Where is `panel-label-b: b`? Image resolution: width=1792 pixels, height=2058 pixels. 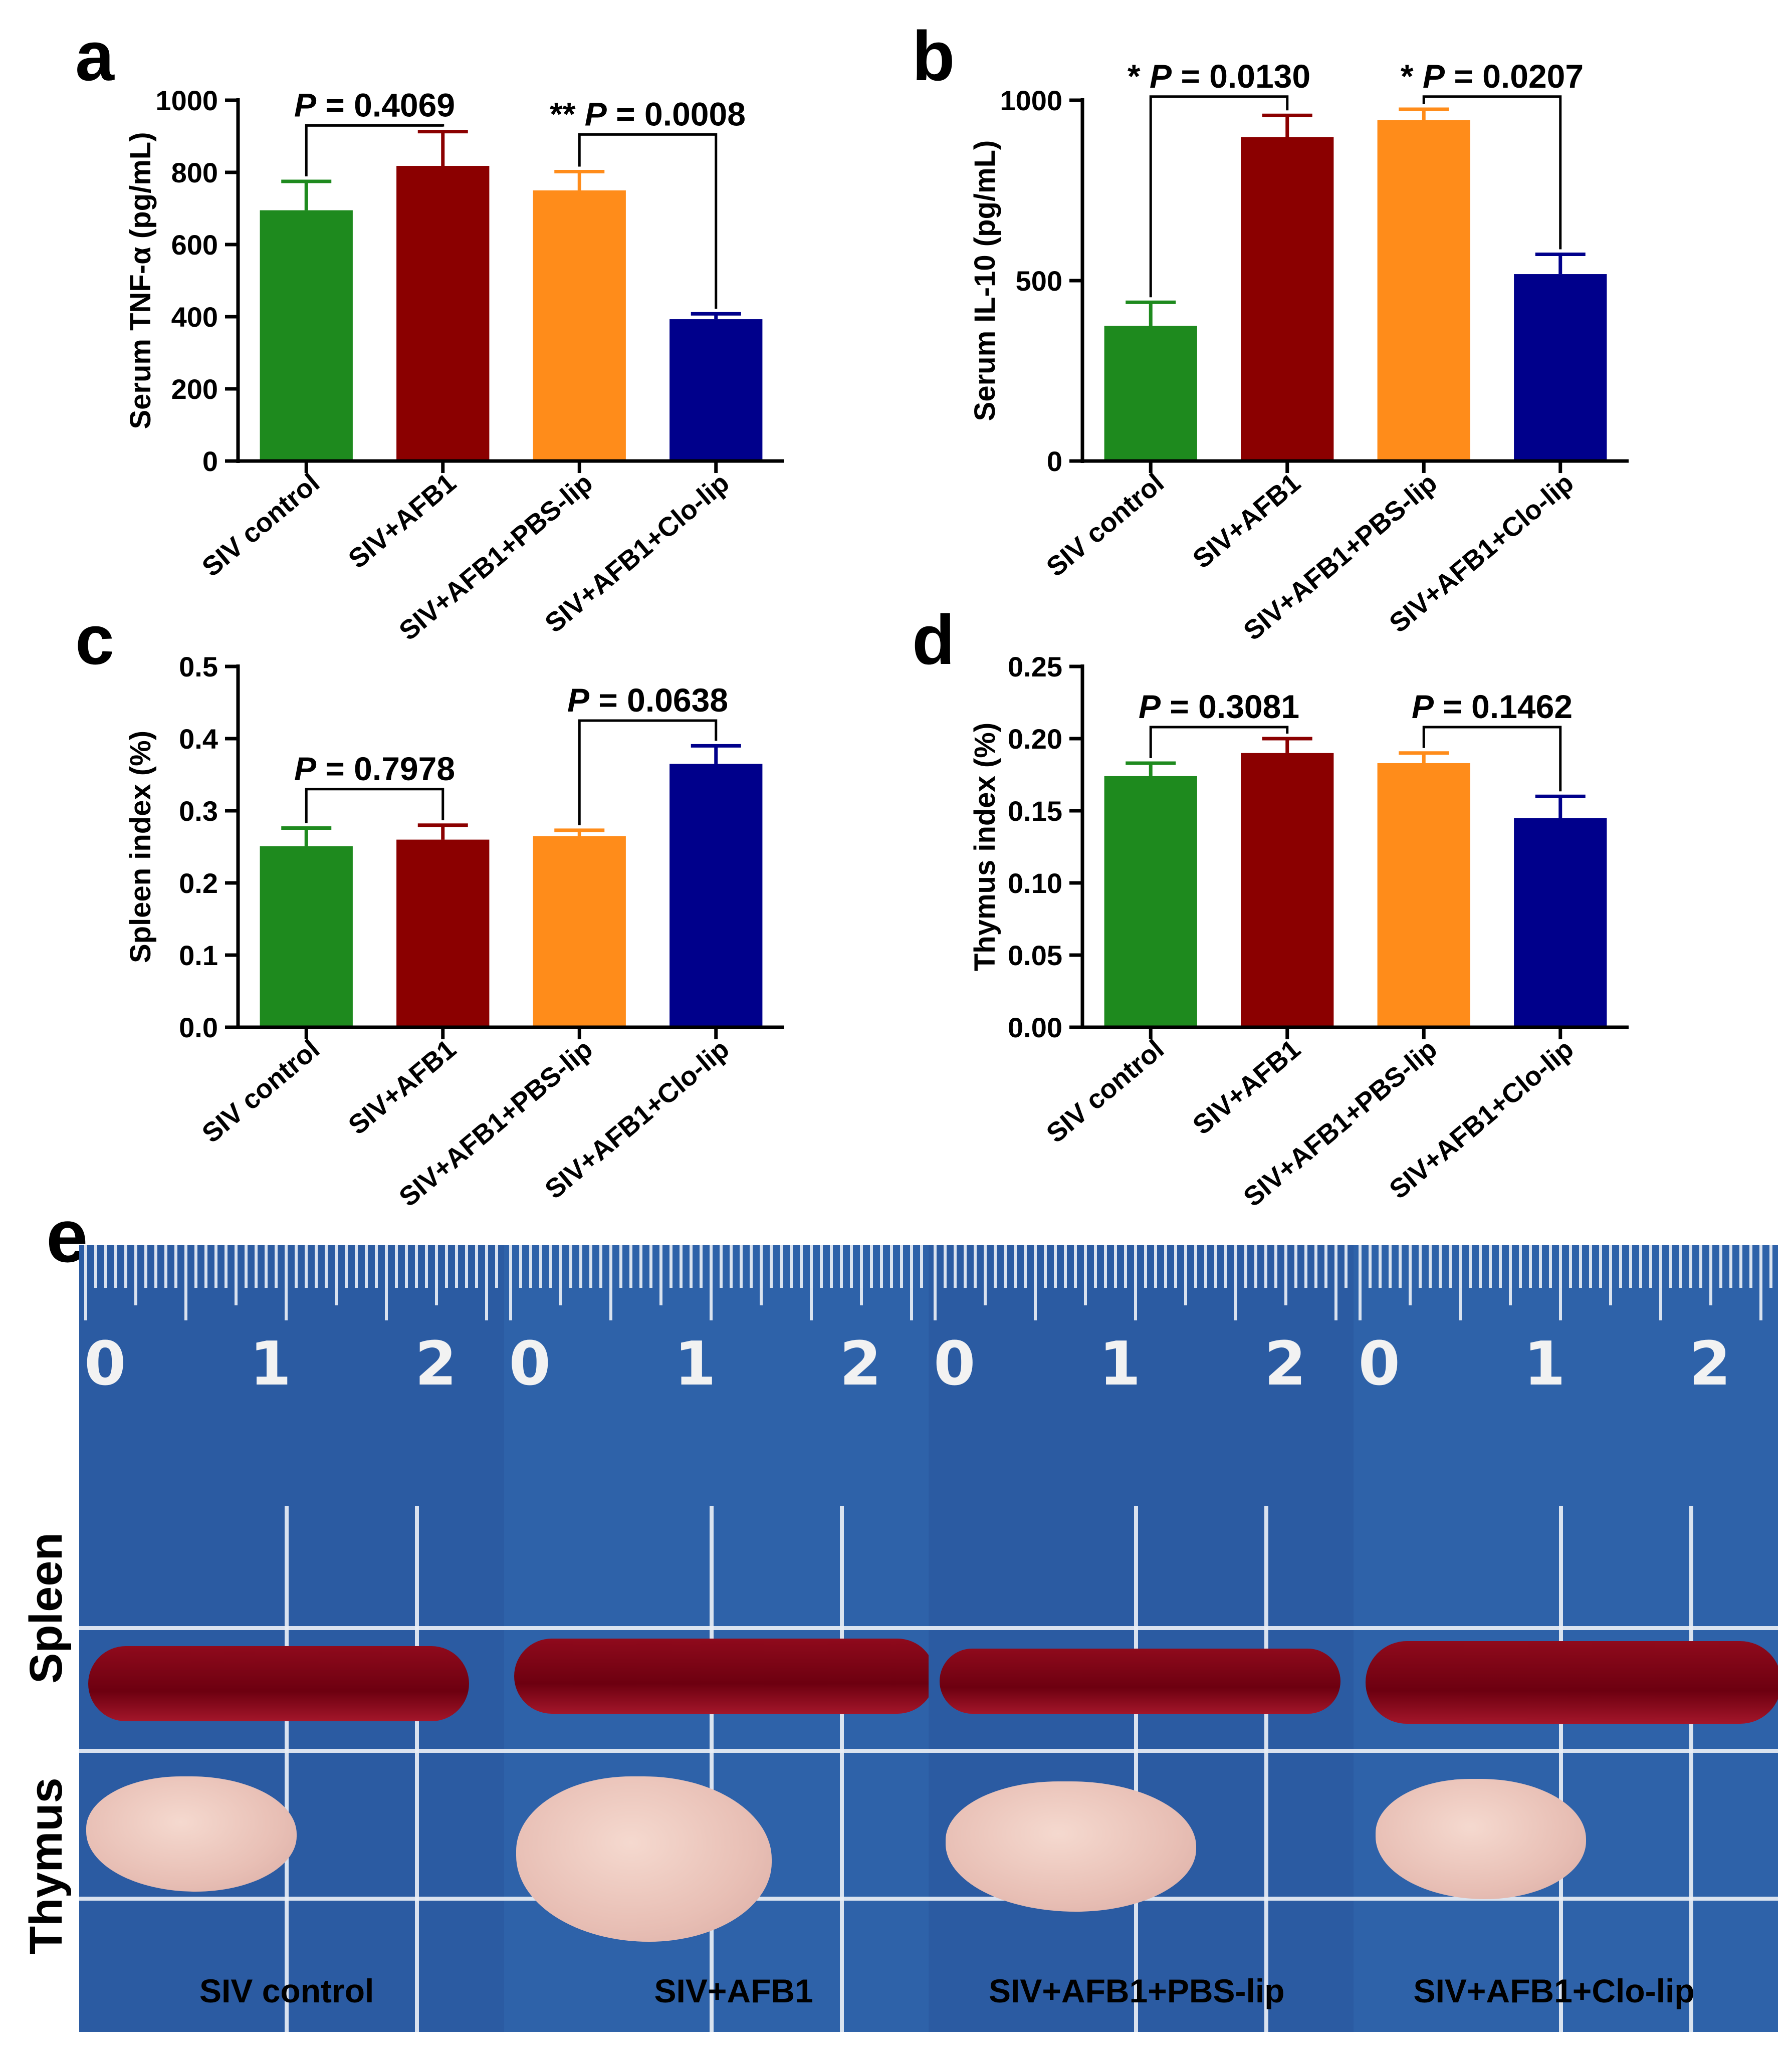 panel-label-b: b is located at coordinates (933, 56).